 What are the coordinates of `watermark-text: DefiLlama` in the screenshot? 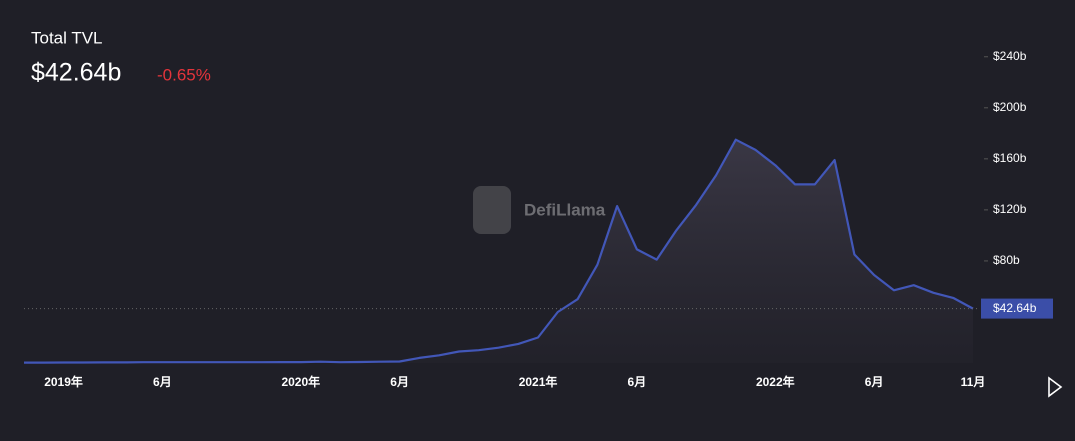 It's located at (565, 209).